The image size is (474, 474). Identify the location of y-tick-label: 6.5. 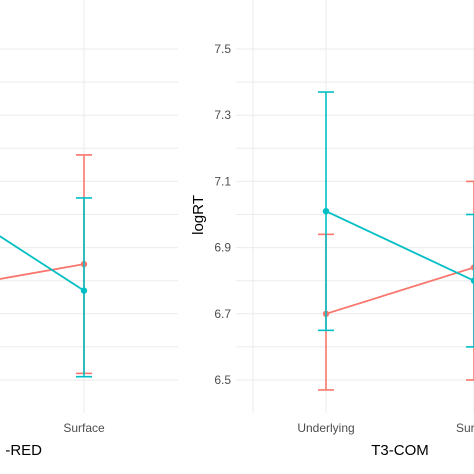
(222, 380).